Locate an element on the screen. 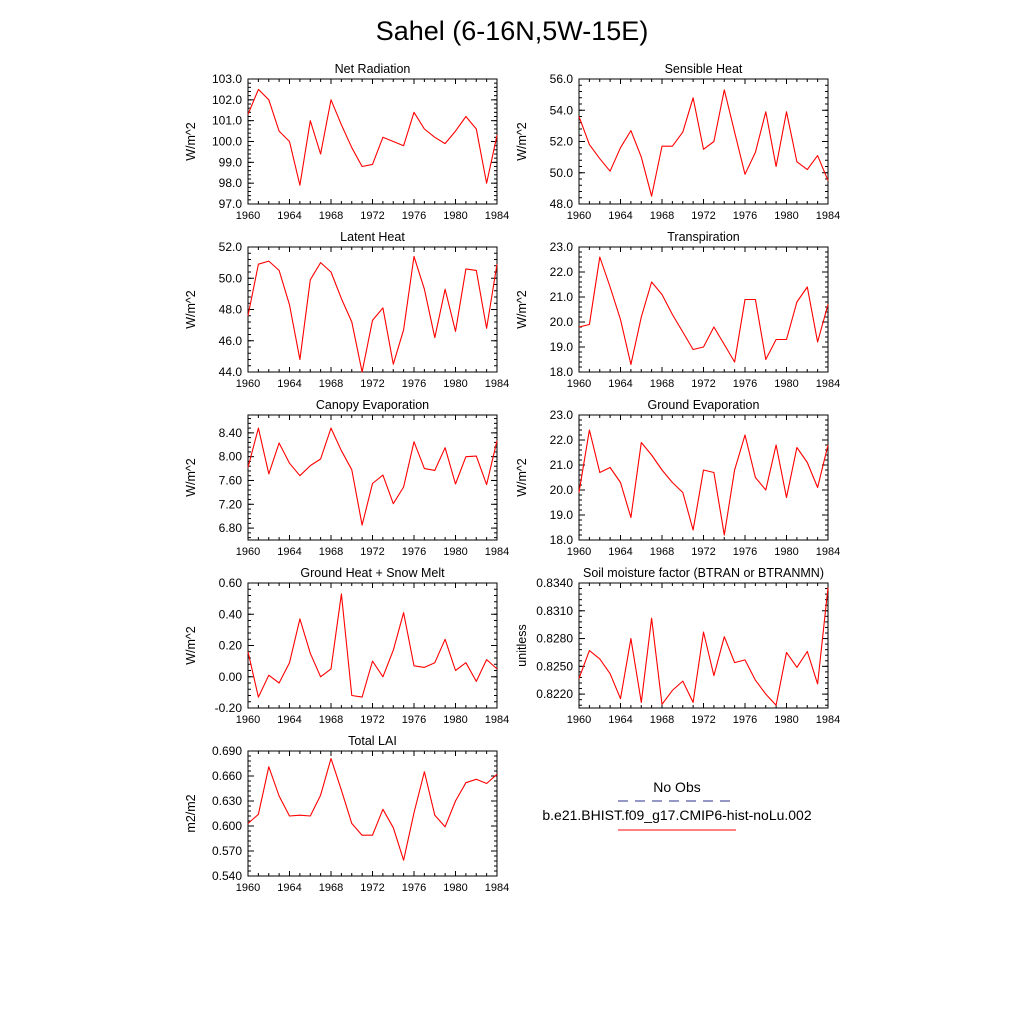 The image size is (1024, 1029). series-line-net-radiation is located at coordinates (372, 137).